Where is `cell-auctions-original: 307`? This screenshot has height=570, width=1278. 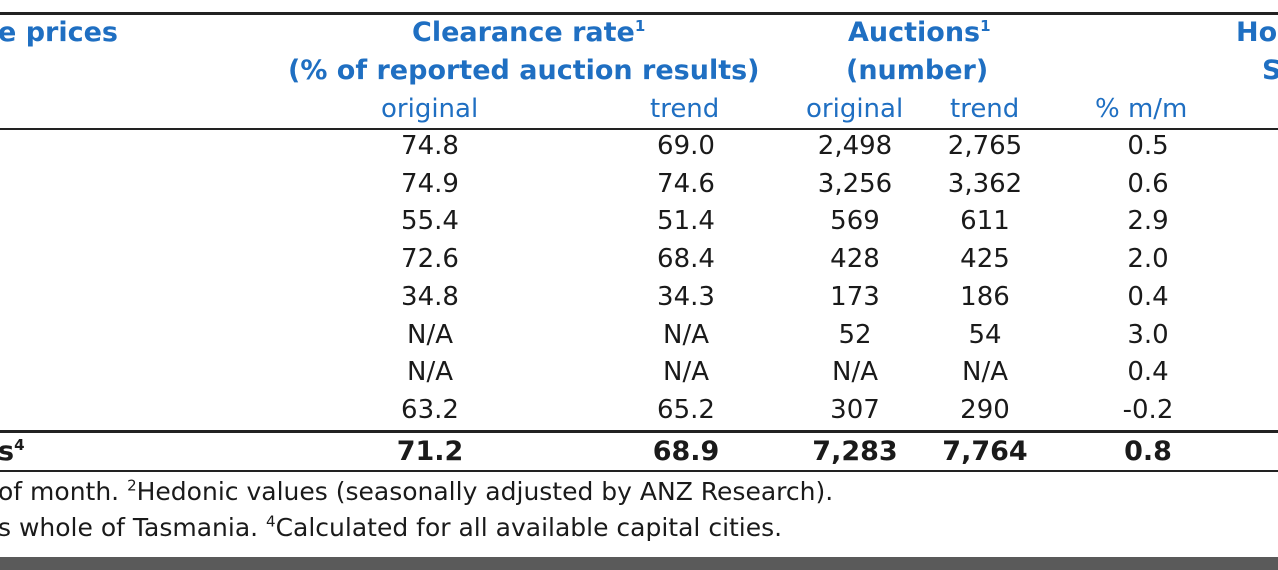 cell-auctions-original: 307 is located at coordinates (855, 409).